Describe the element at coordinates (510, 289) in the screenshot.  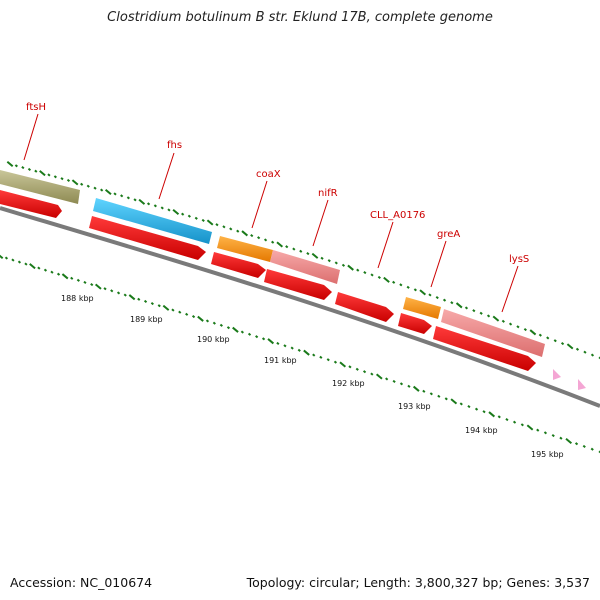
I see `label-leader` at that location.